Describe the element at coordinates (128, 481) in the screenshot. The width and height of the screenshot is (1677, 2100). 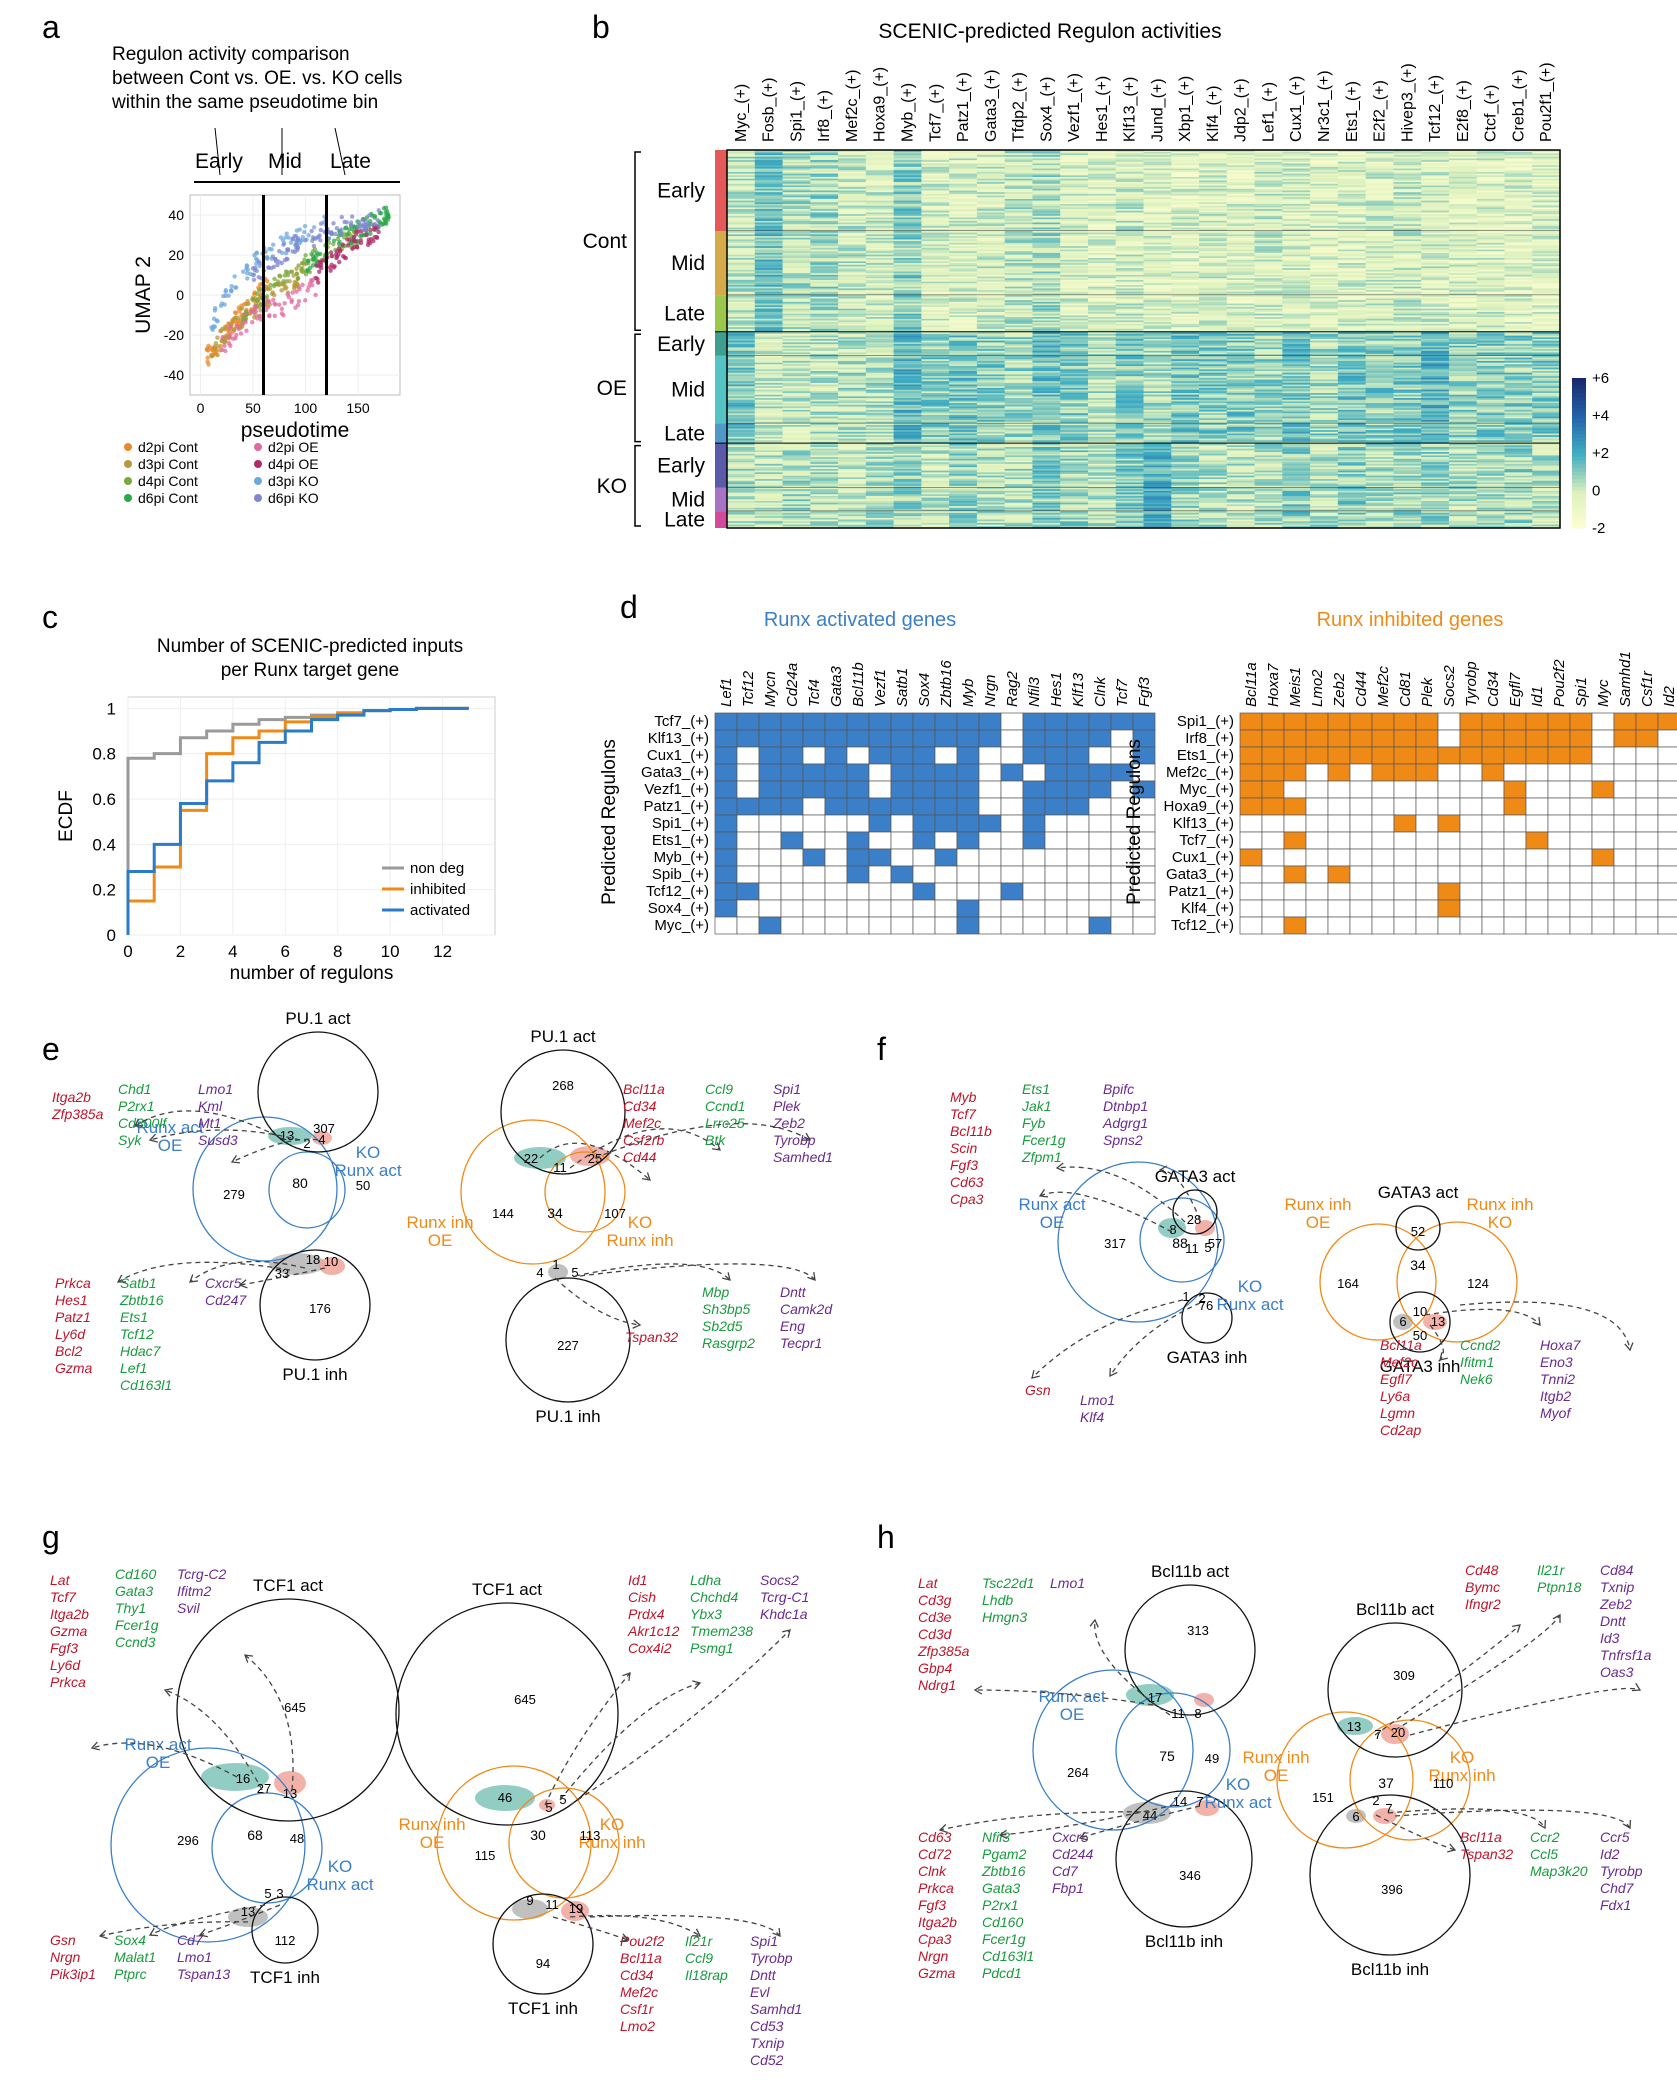
I see `a-legend-dot` at that location.